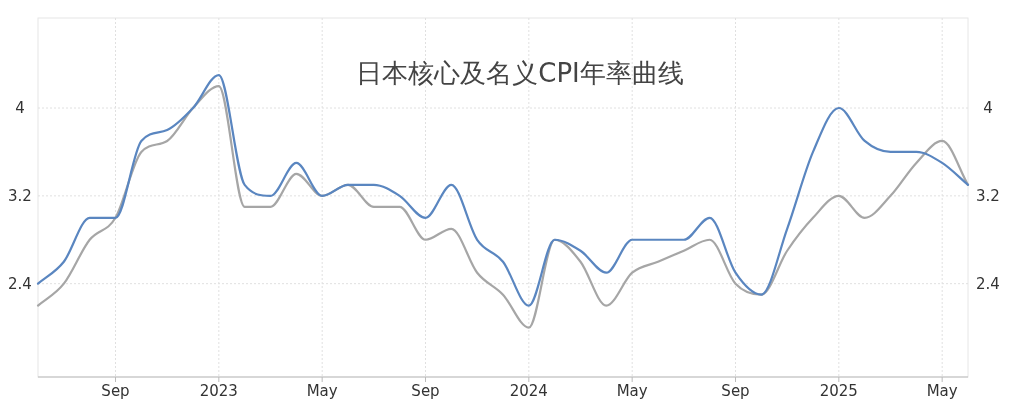 The height and width of the screenshot is (413, 1024). Describe the element at coordinates (838, 391) in the screenshot. I see `x-tick-label: 2025` at that location.